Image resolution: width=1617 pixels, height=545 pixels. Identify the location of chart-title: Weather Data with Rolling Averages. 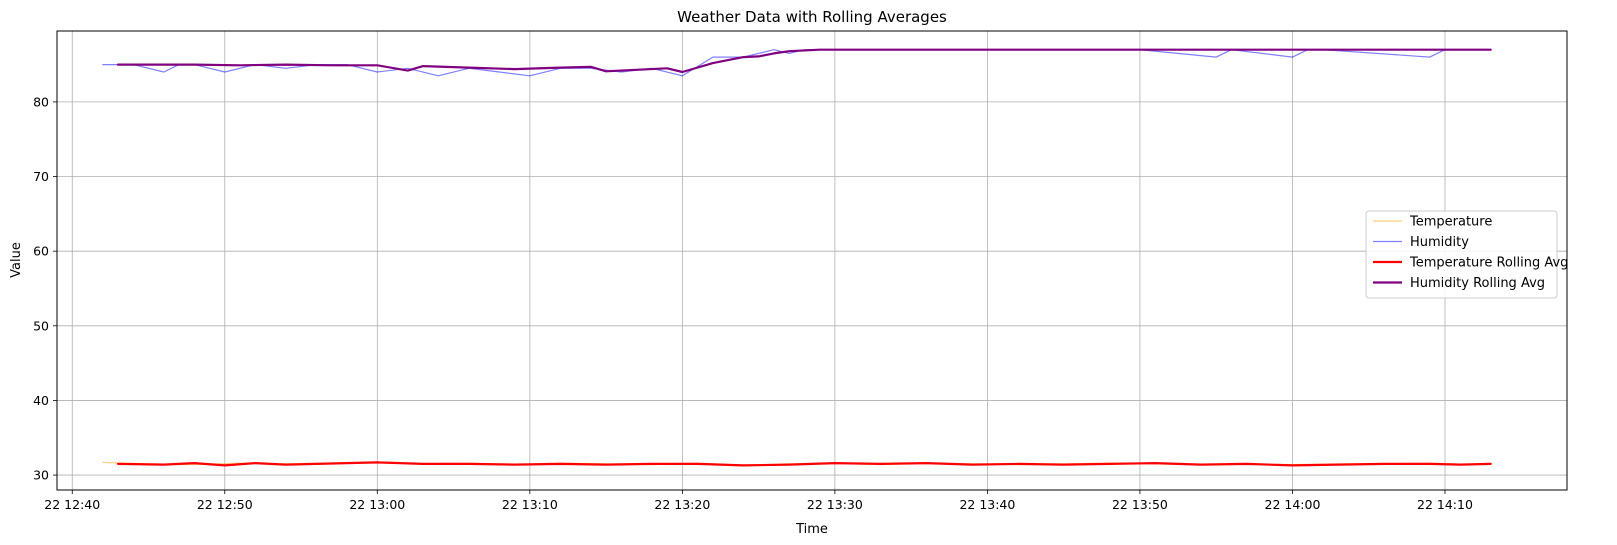
(812, 17).